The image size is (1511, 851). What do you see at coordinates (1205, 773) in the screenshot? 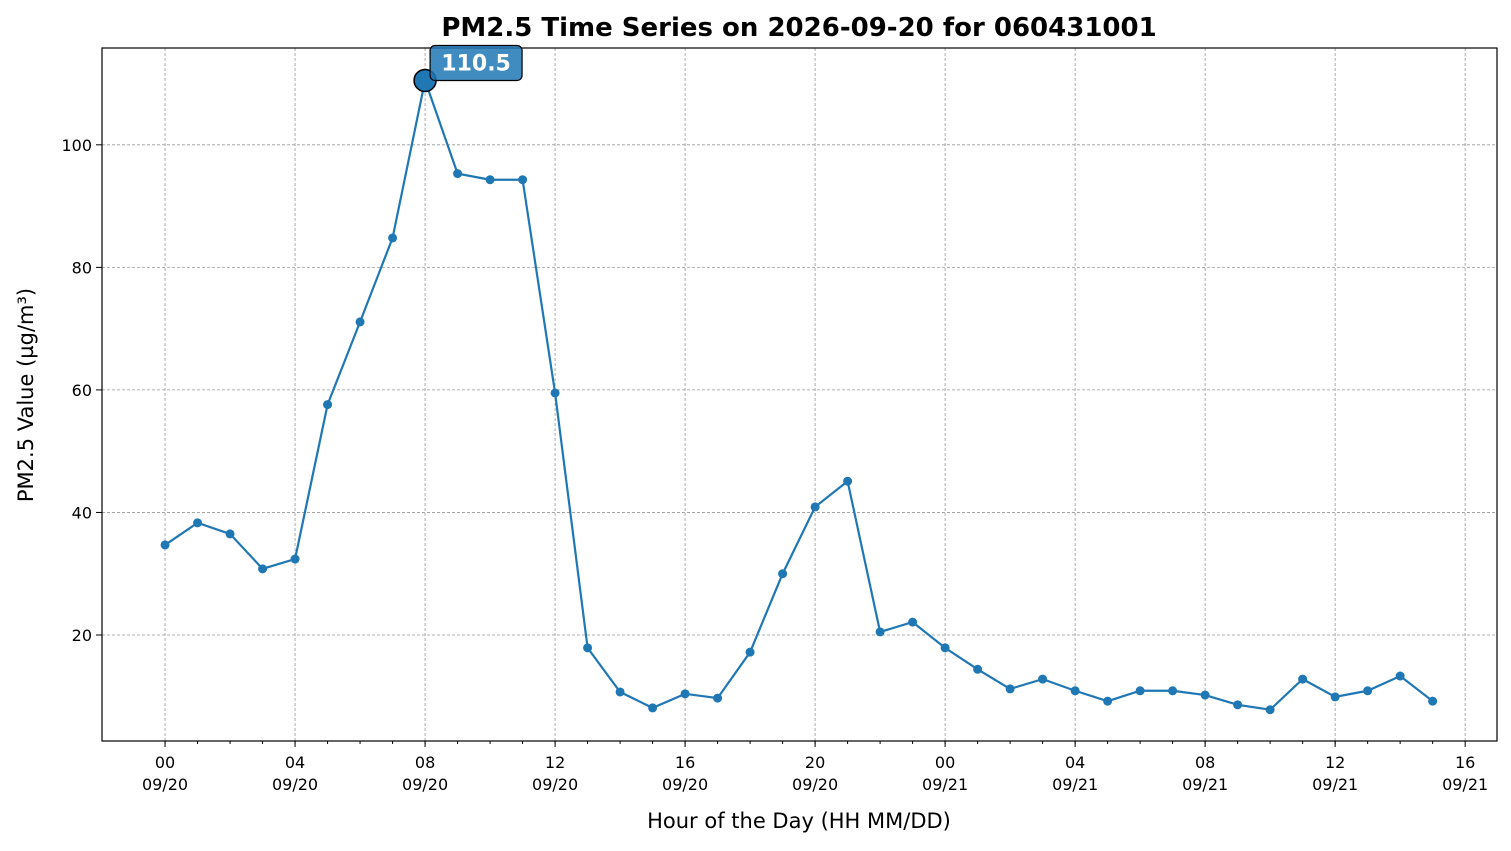
I see `x-tick-label: 08 09/21` at bounding box center [1205, 773].